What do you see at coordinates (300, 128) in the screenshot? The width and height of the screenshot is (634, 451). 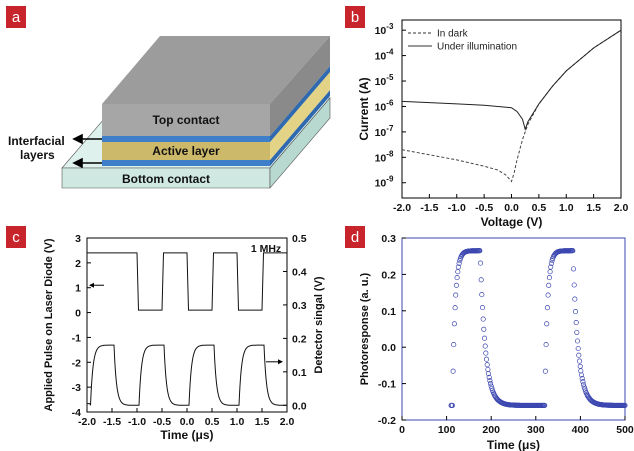 I see `lower-interfacial-side` at bounding box center [300, 128].